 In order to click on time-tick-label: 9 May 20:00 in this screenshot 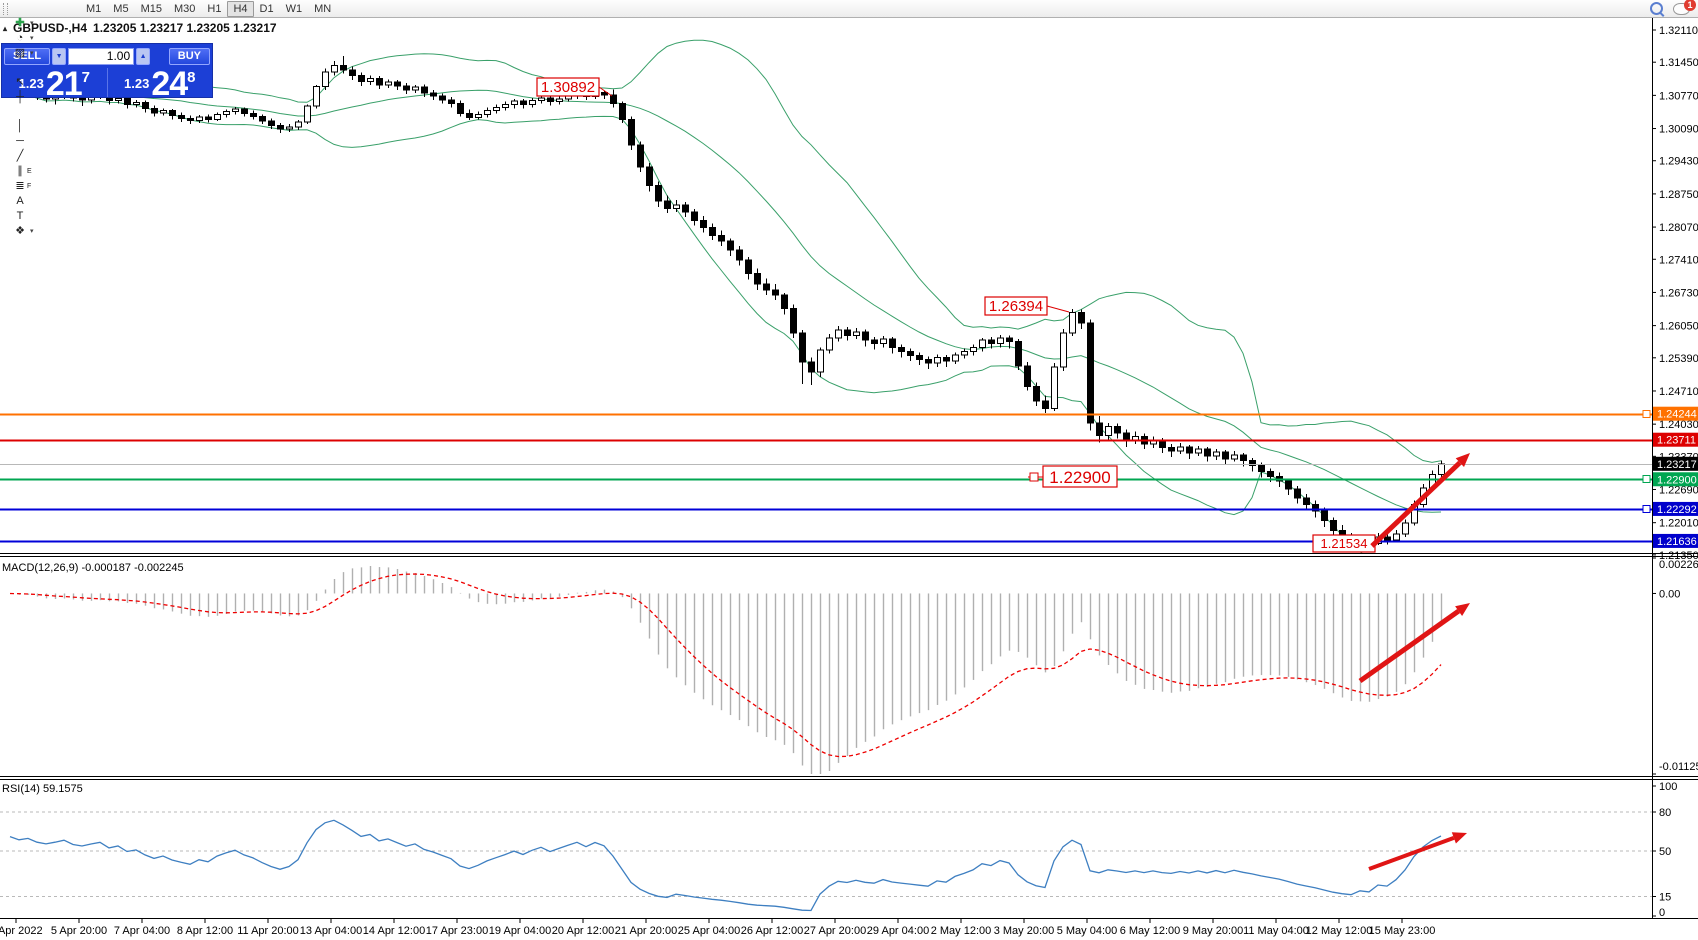, I will do `click(1213, 931)`.